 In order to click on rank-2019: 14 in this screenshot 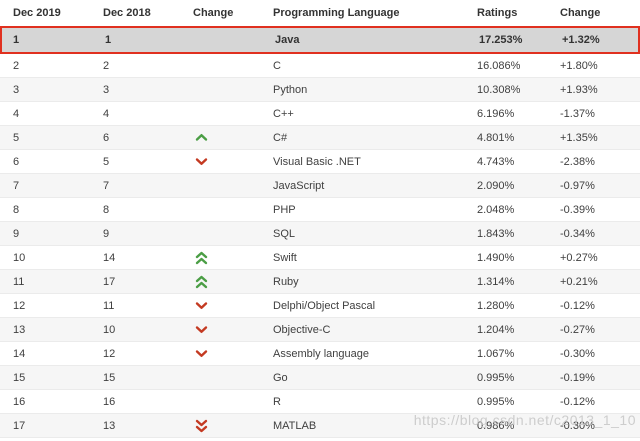, I will do `click(19, 353)`.